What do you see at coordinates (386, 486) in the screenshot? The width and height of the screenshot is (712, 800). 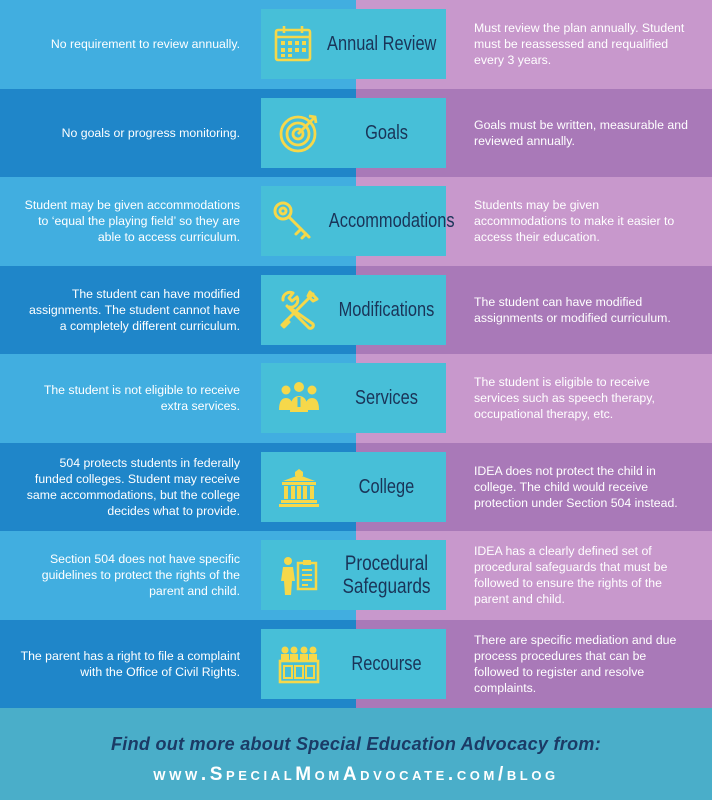 I see `category-label-text: College` at bounding box center [386, 486].